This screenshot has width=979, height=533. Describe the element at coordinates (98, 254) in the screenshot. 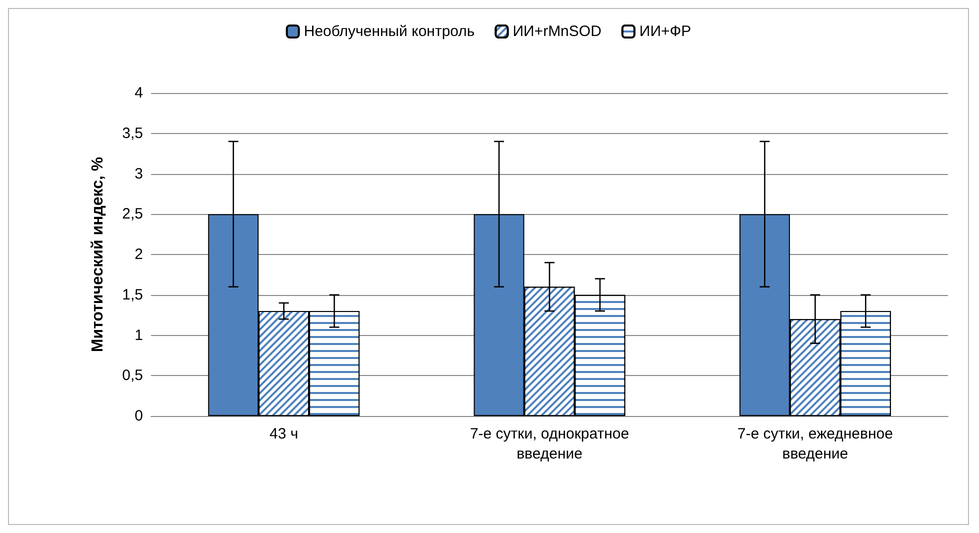

I see `y-axis-title: Митотический индекс, %` at that location.